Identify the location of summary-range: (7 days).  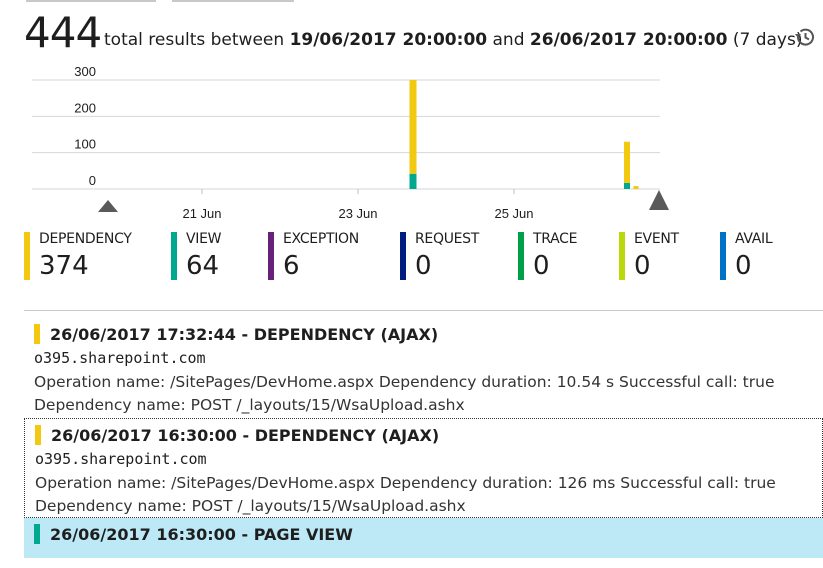
(767, 40).